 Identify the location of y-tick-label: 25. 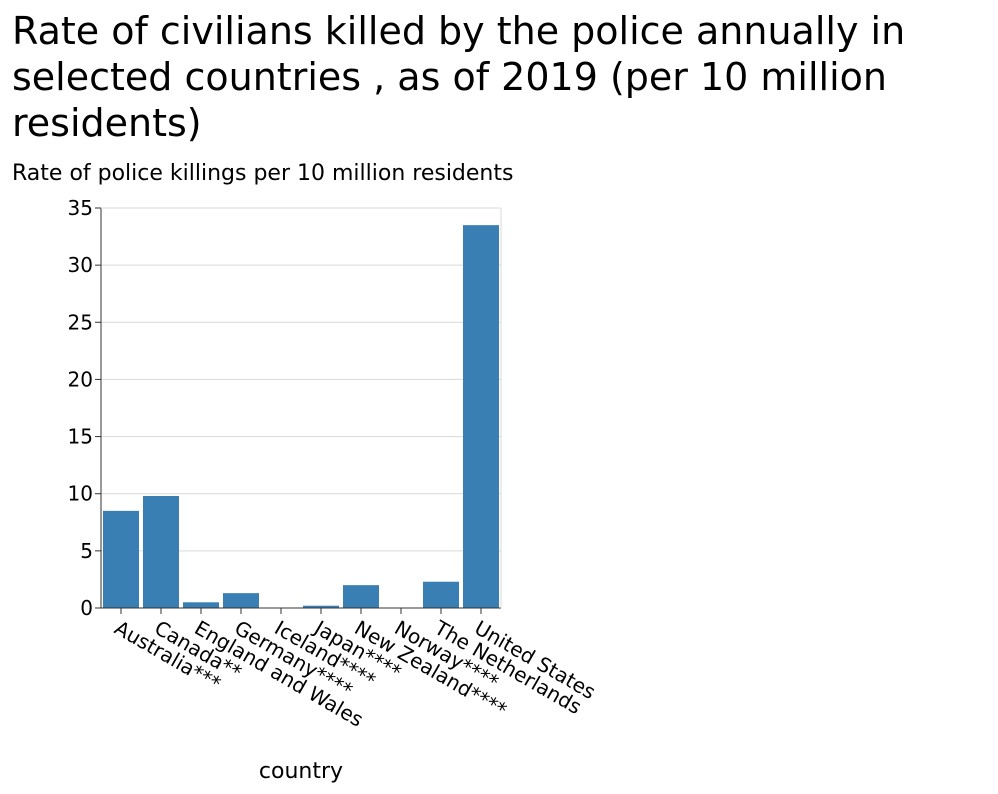
(80, 322).